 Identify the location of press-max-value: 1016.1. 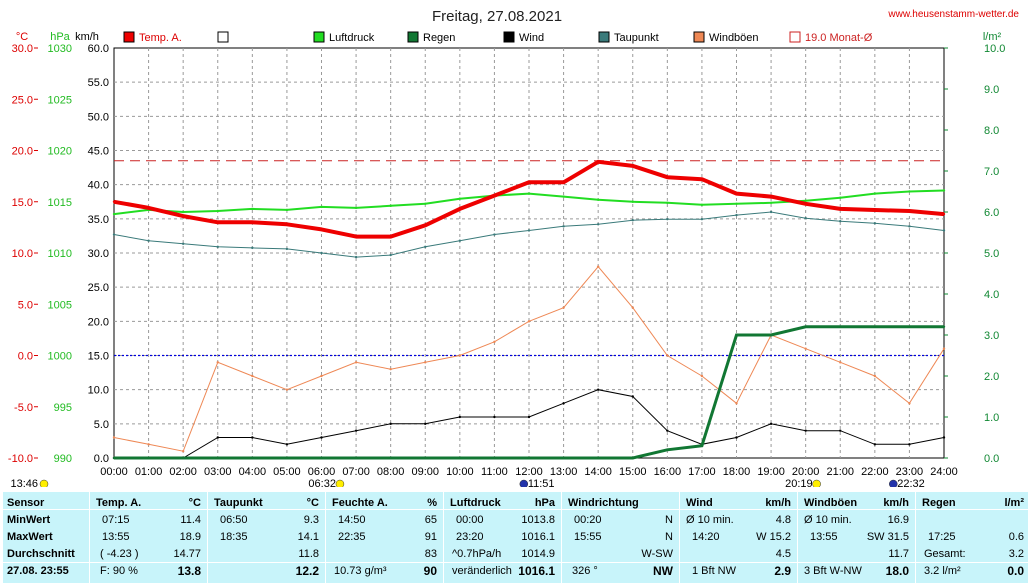
(538, 537).